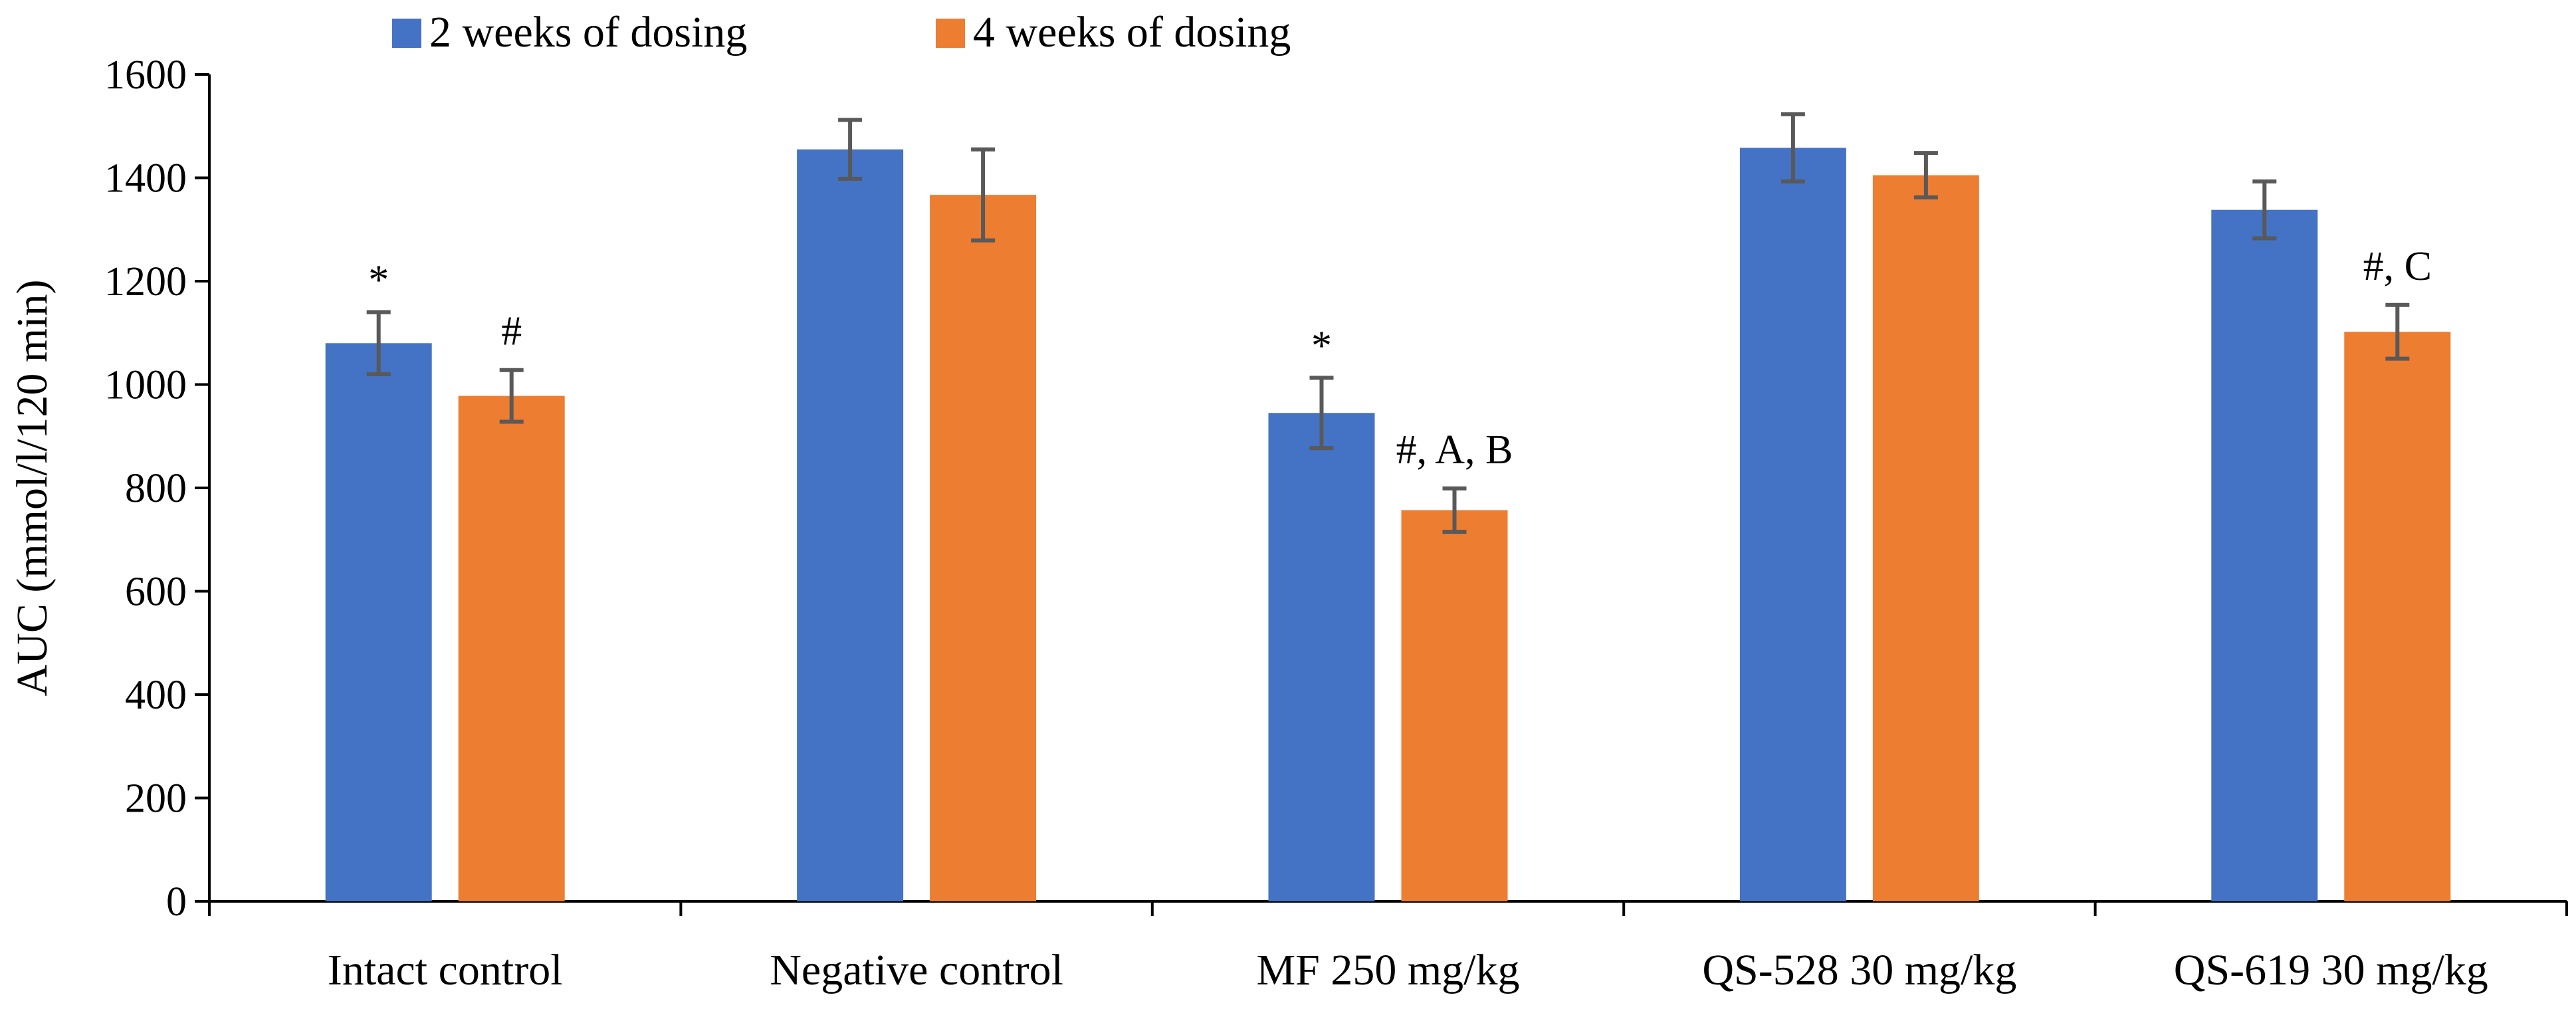 Image resolution: width=2576 pixels, height=1015 pixels. I want to click on legend-label: 4 weeks of dosing, so click(1132, 32).